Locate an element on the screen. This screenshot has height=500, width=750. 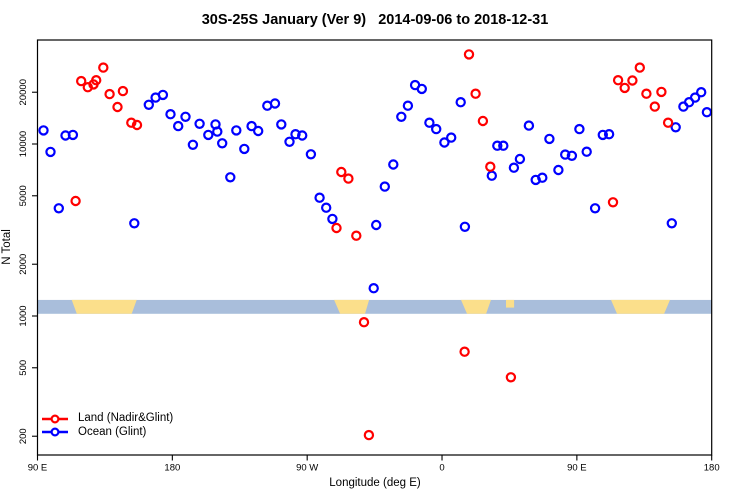
y-tick-label: 200 is located at coordinates (23, 436).